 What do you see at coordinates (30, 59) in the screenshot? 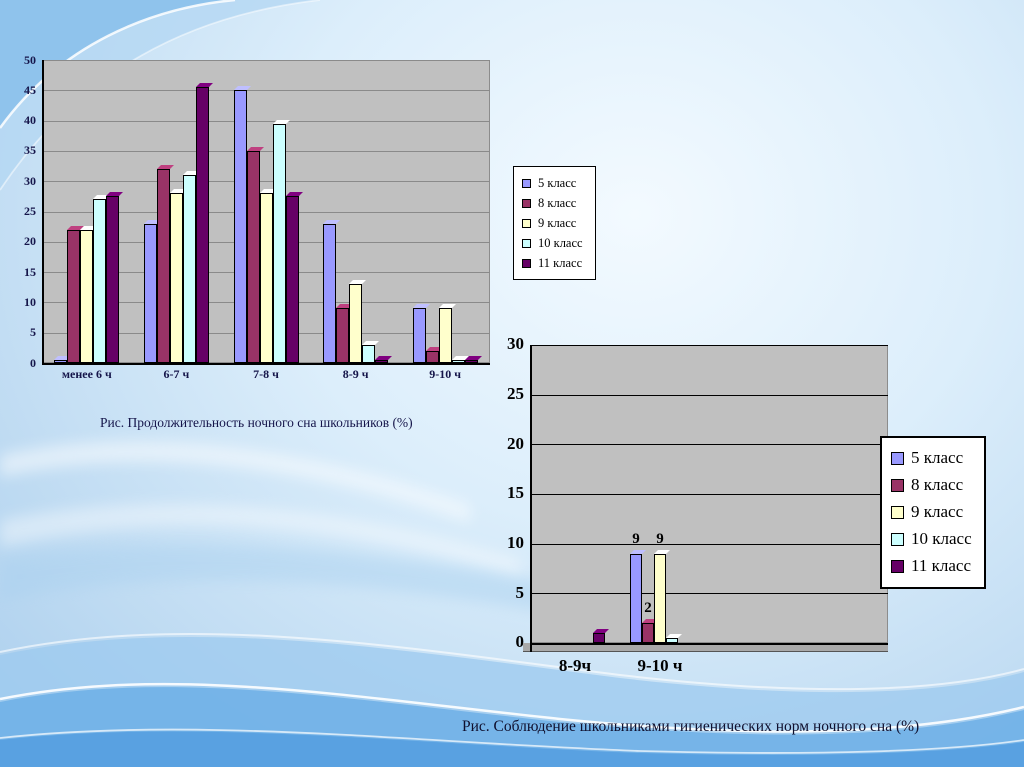
I see `y-axis-label: 50` at bounding box center [30, 59].